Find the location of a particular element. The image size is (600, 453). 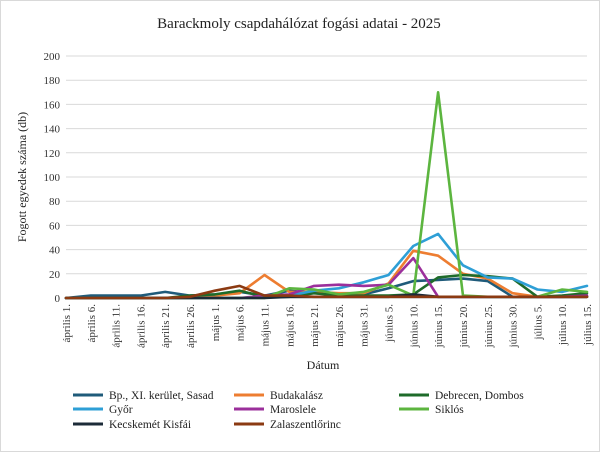

x-tick-label: május 31. is located at coordinates (365, 325).